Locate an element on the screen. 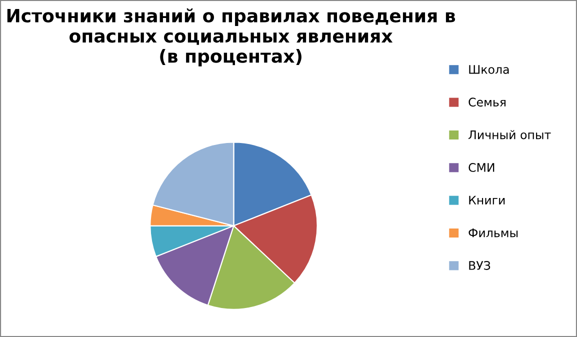 Image resolution: width=577 pixels, height=337 pixels. legend-label: СМИ is located at coordinates (481, 167).